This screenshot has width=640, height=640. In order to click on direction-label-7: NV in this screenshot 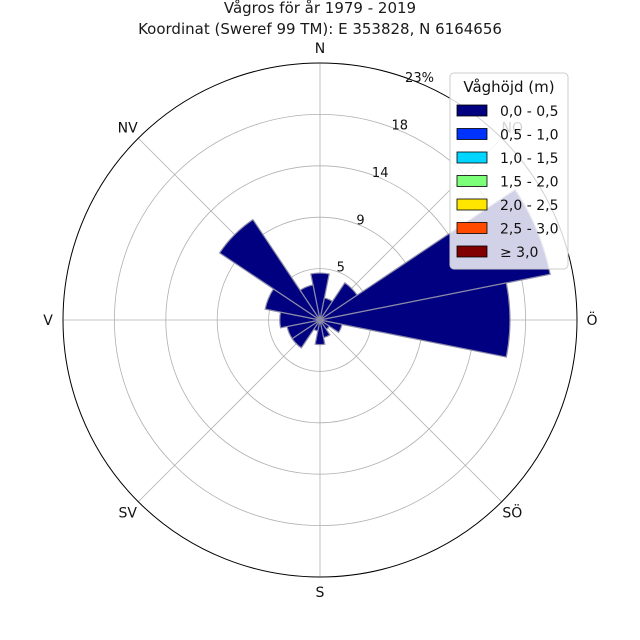, I will do `click(128, 129)`.